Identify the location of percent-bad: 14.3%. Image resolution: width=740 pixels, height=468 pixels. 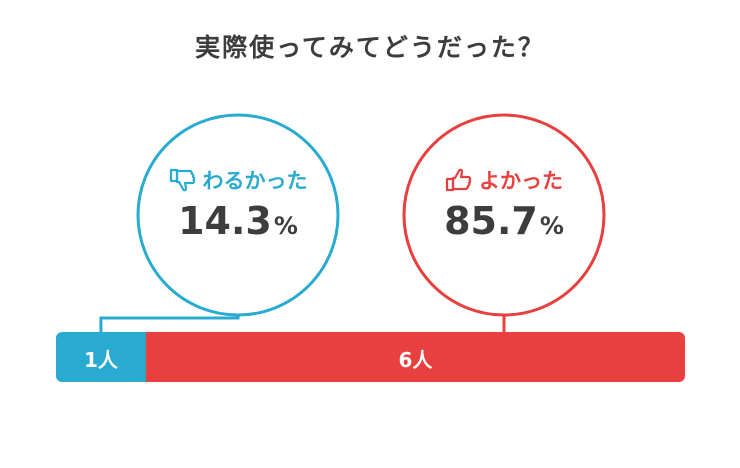
(238, 221).